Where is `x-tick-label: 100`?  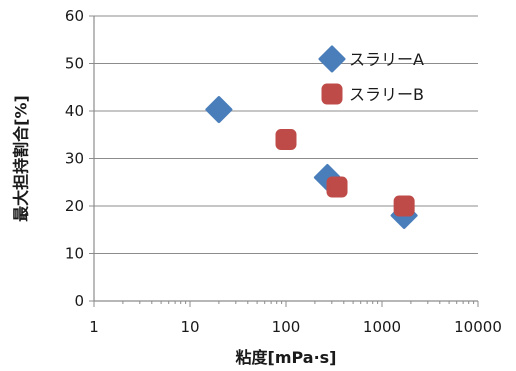 x-tick-label: 100 is located at coordinates (286, 327).